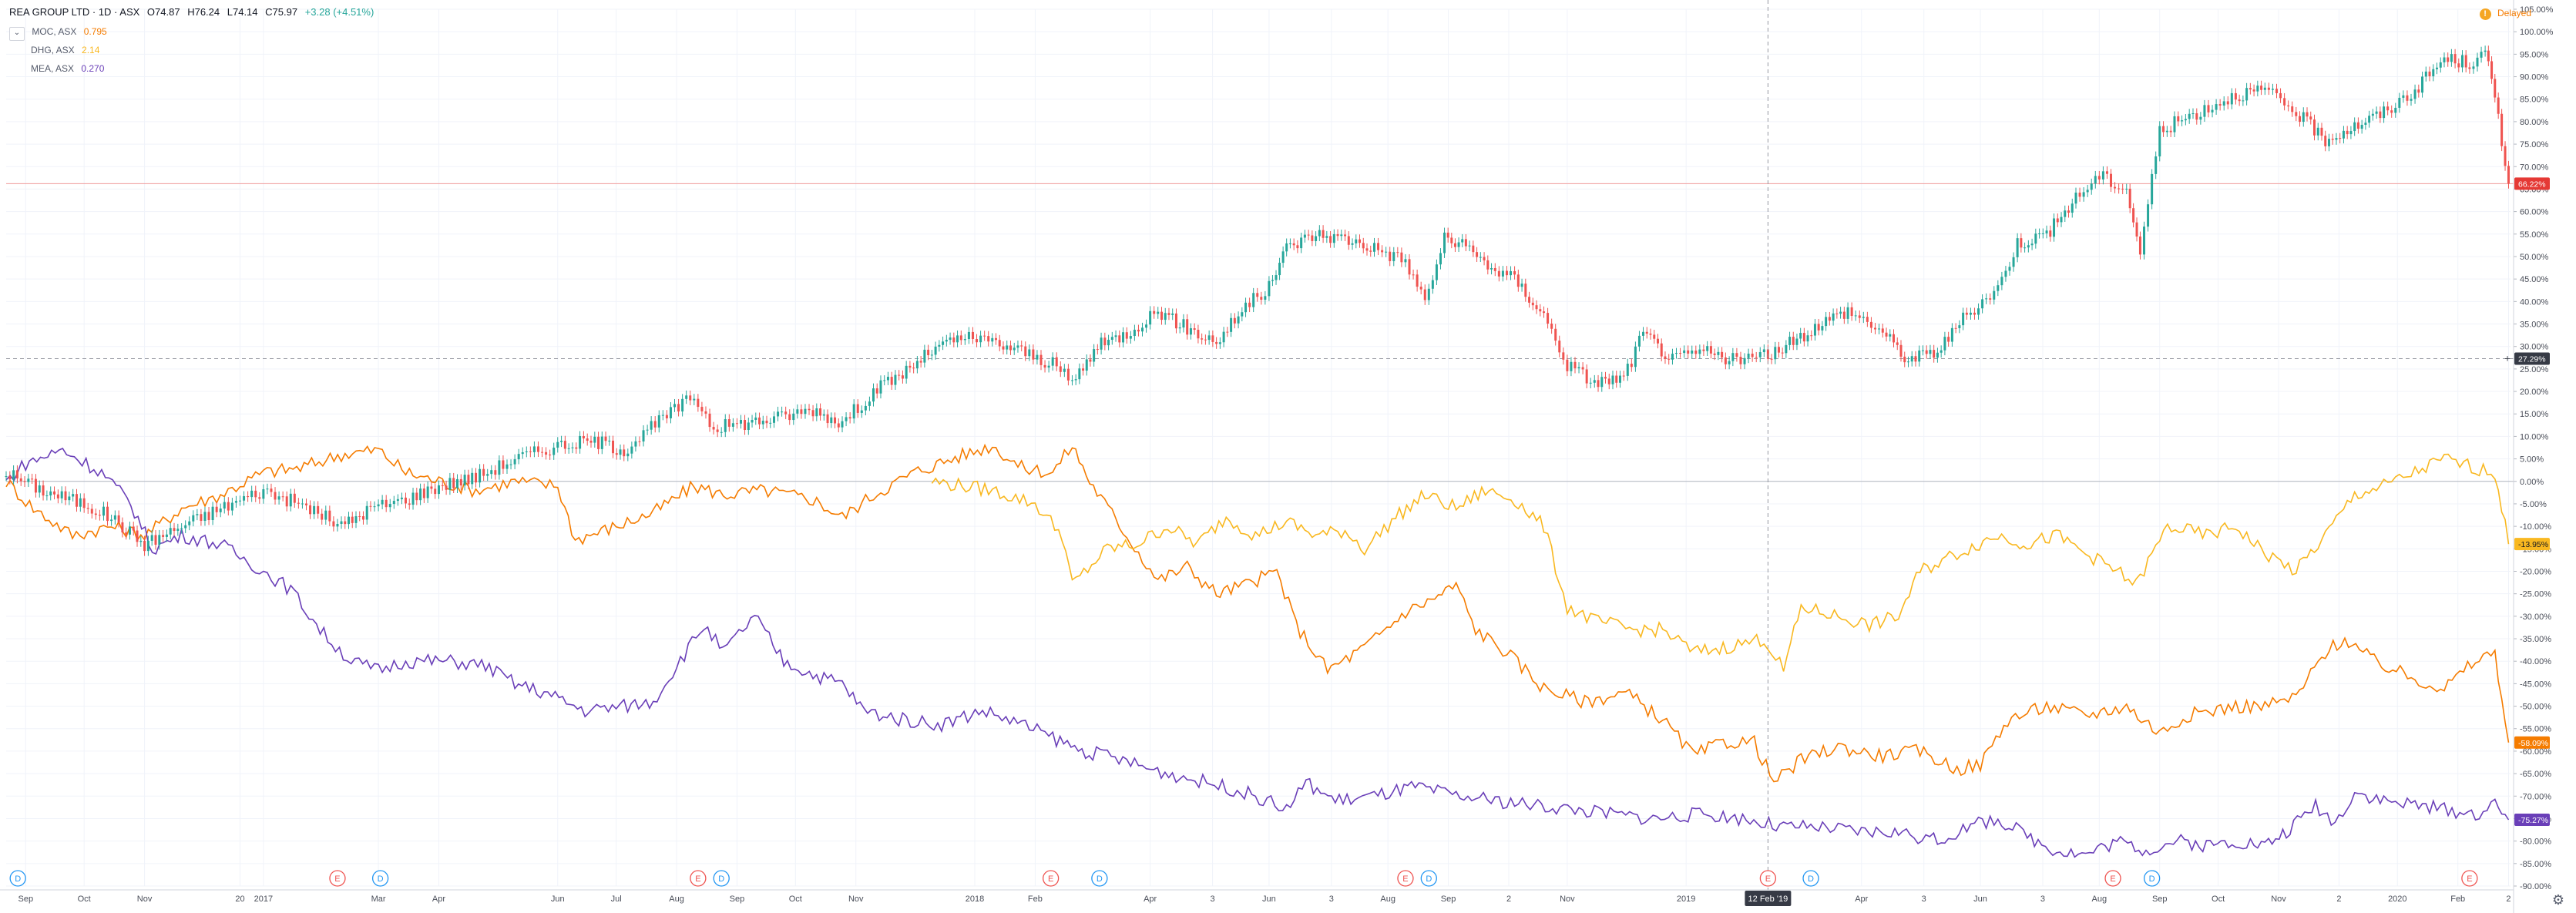 This screenshot has height=913, width=2576. I want to click on y-tick-label: 0.00%, so click(2532, 482).